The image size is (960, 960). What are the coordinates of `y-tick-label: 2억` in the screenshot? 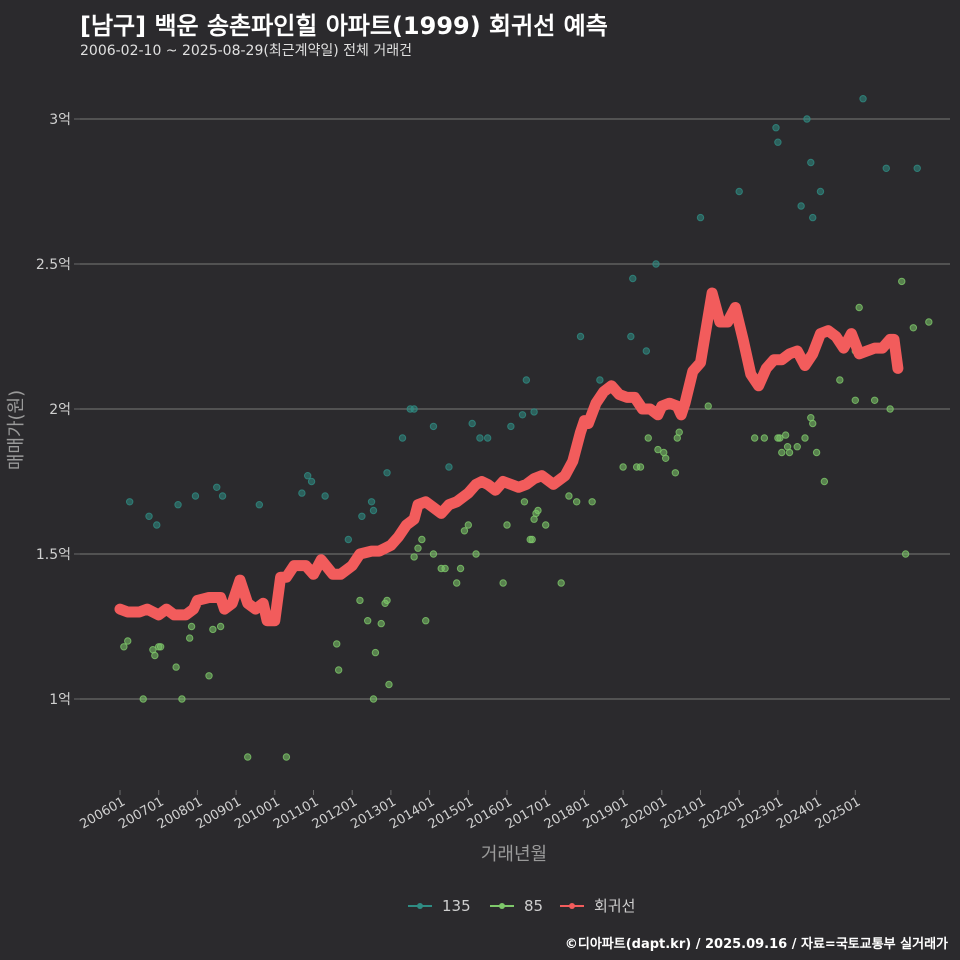 It's located at (60, 410).